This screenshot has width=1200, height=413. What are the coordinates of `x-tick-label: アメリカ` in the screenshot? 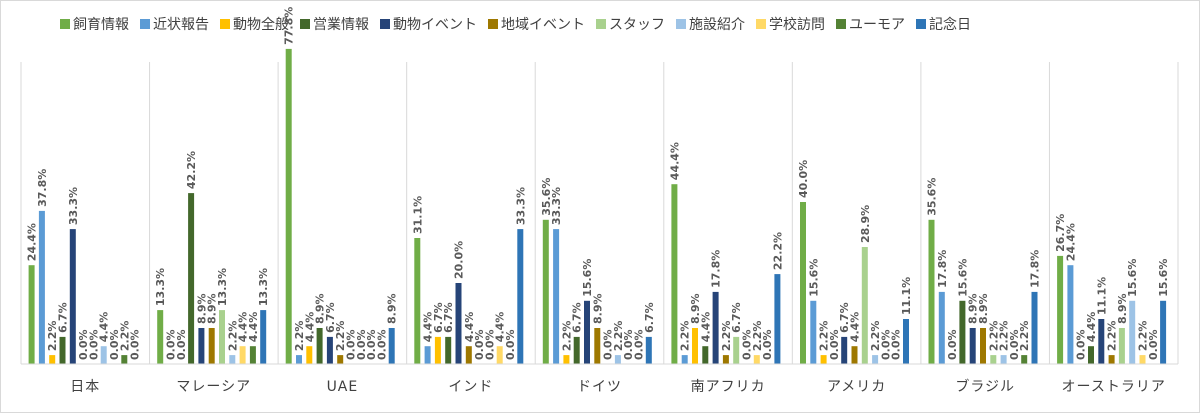 It's located at (856, 387).